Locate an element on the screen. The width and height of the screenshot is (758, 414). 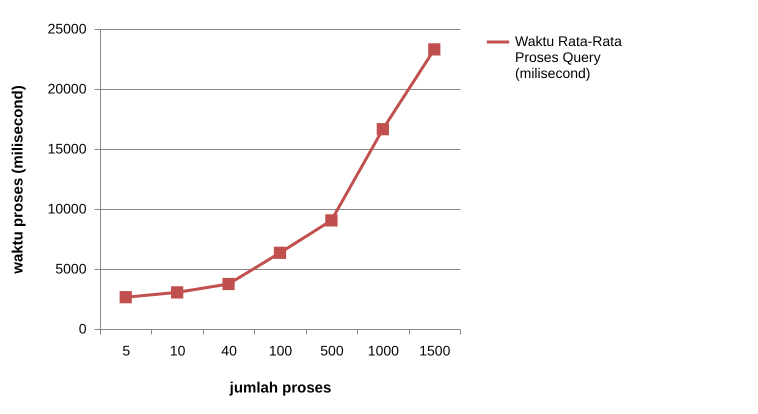
x-axis-title: jumlah proses is located at coordinates (280, 388).